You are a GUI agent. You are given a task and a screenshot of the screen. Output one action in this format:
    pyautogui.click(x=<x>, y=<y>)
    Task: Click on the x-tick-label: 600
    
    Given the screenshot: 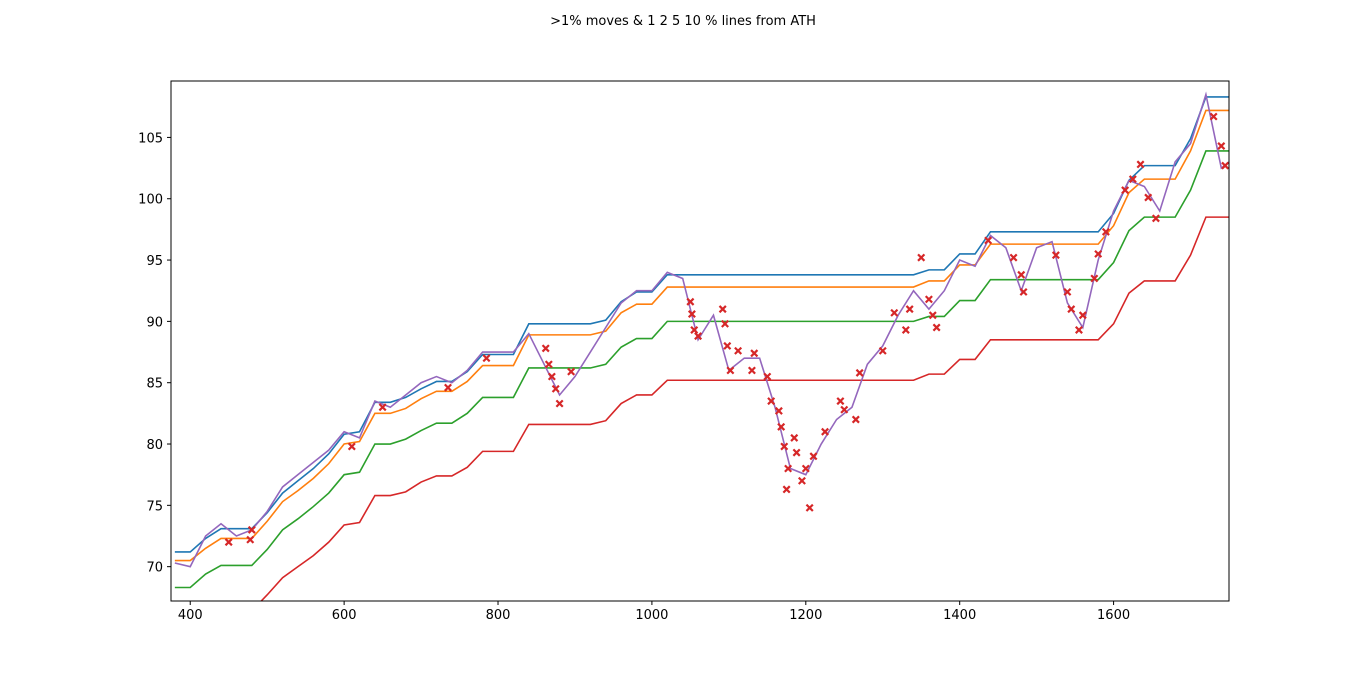 What is the action you would take?
    pyautogui.click(x=344, y=615)
    